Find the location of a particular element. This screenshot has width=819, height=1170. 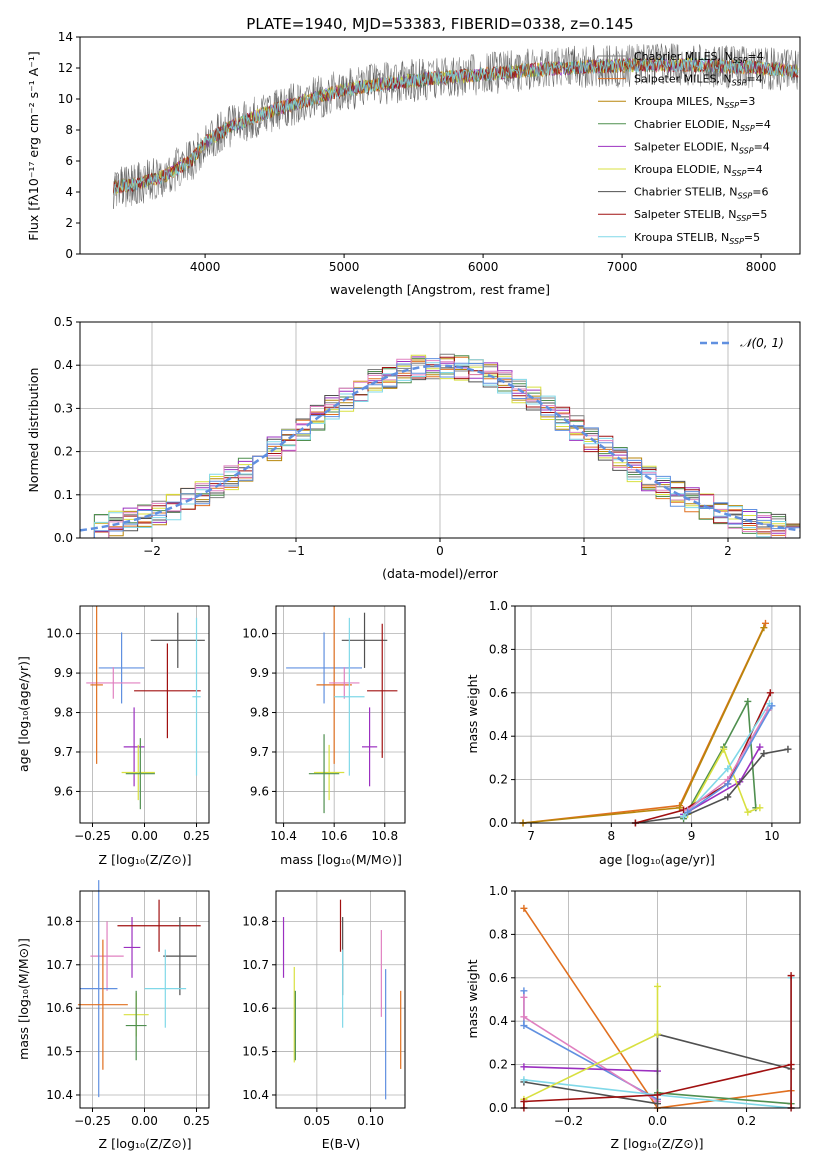

x-tick-label: −0.2 is located at coordinates (568, 1121).